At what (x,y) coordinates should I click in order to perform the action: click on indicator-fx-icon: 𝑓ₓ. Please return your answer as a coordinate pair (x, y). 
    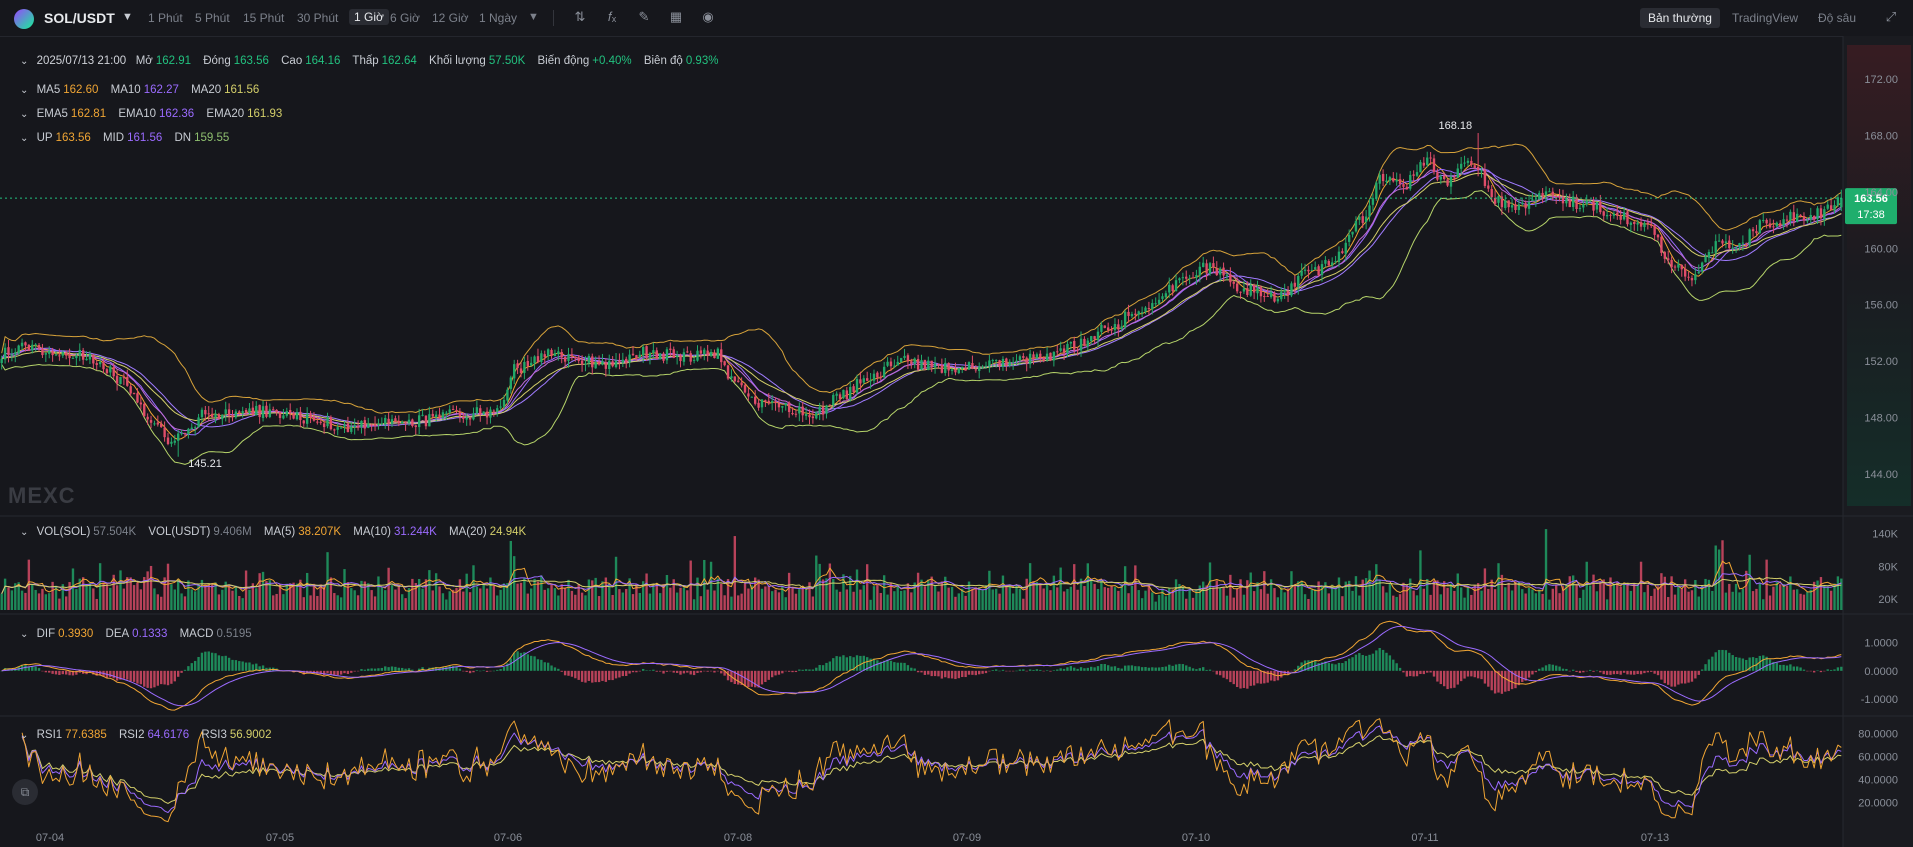
    Looking at the image, I should click on (612, 16).